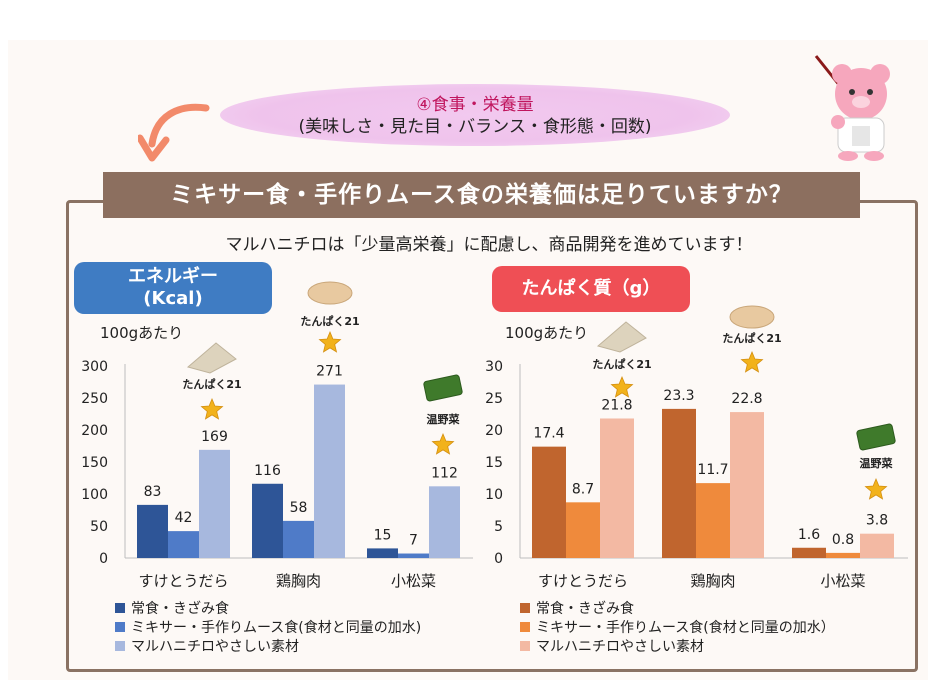  I want to click on y-tick-label: 150, so click(94, 463).